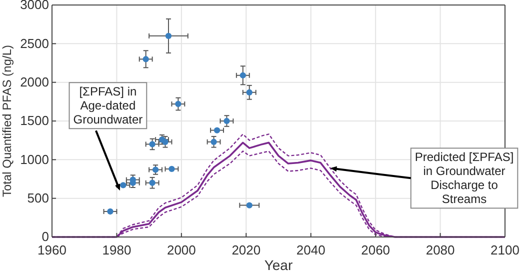 The height and width of the screenshot is (273, 520). Describe the element at coordinates (34, 120) in the screenshot. I see `y-tick-label: 1500` at that location.